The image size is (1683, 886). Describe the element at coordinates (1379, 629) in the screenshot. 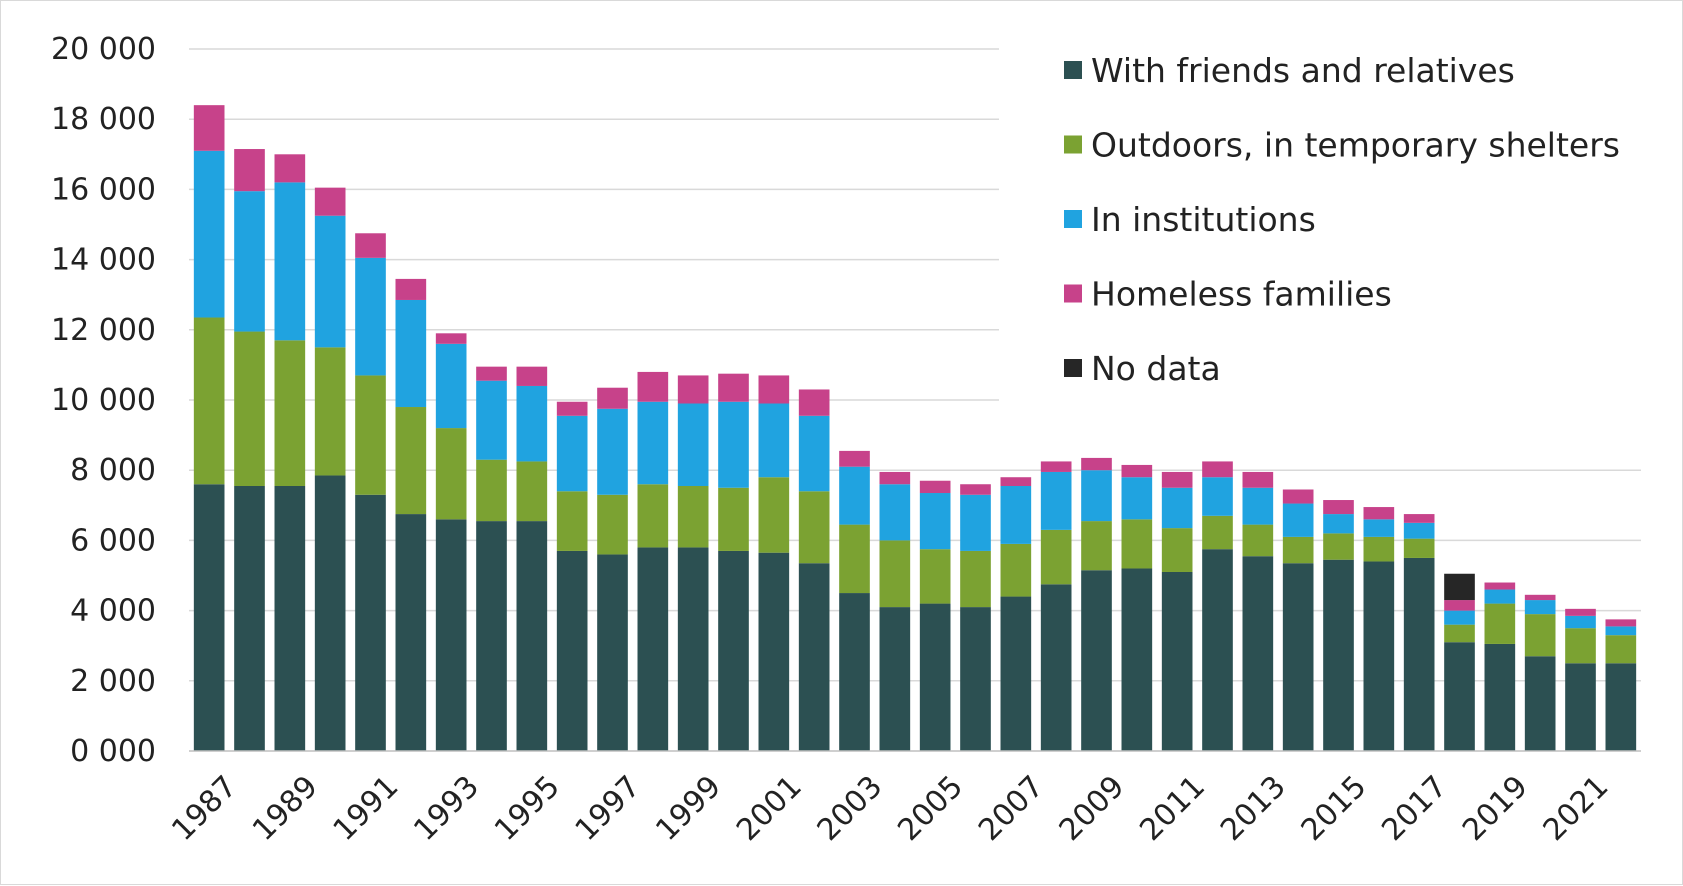

I see `bar-stack-2016` at that location.